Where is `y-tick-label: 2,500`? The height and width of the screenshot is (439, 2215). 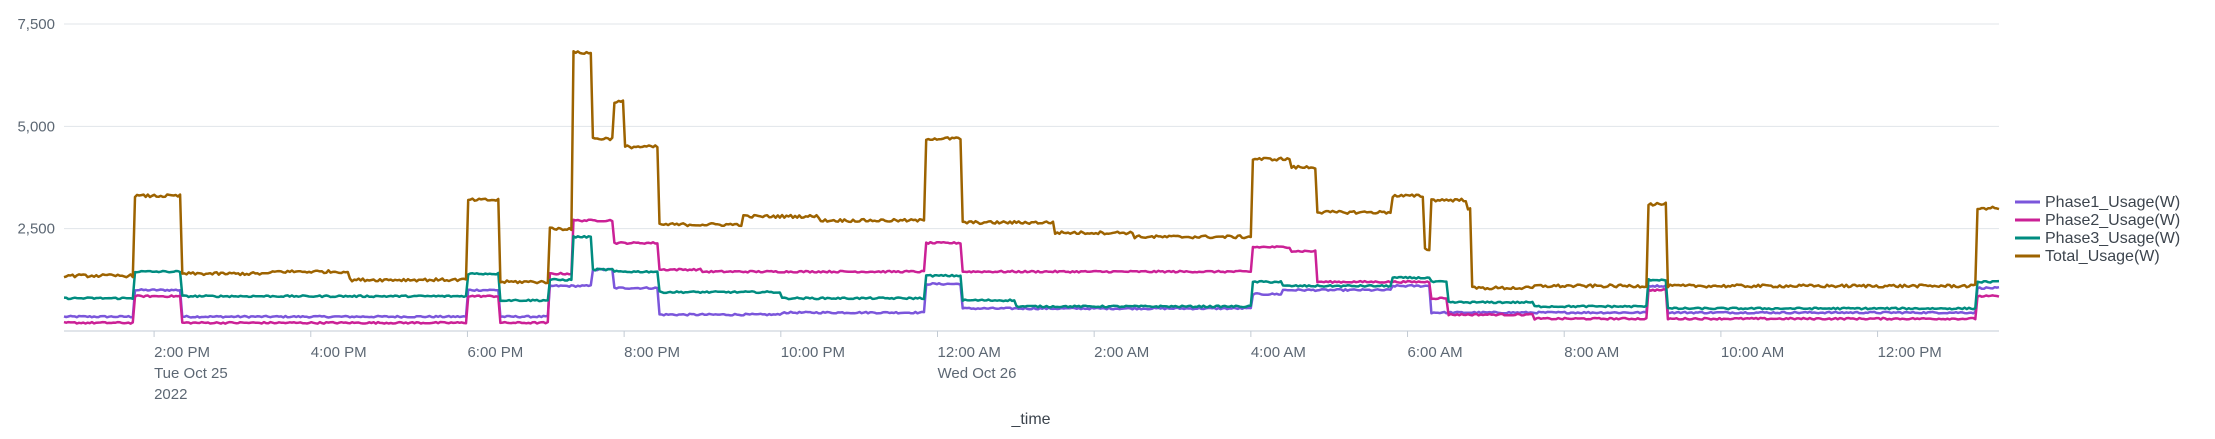
y-tick-label: 2,500 is located at coordinates (36, 229).